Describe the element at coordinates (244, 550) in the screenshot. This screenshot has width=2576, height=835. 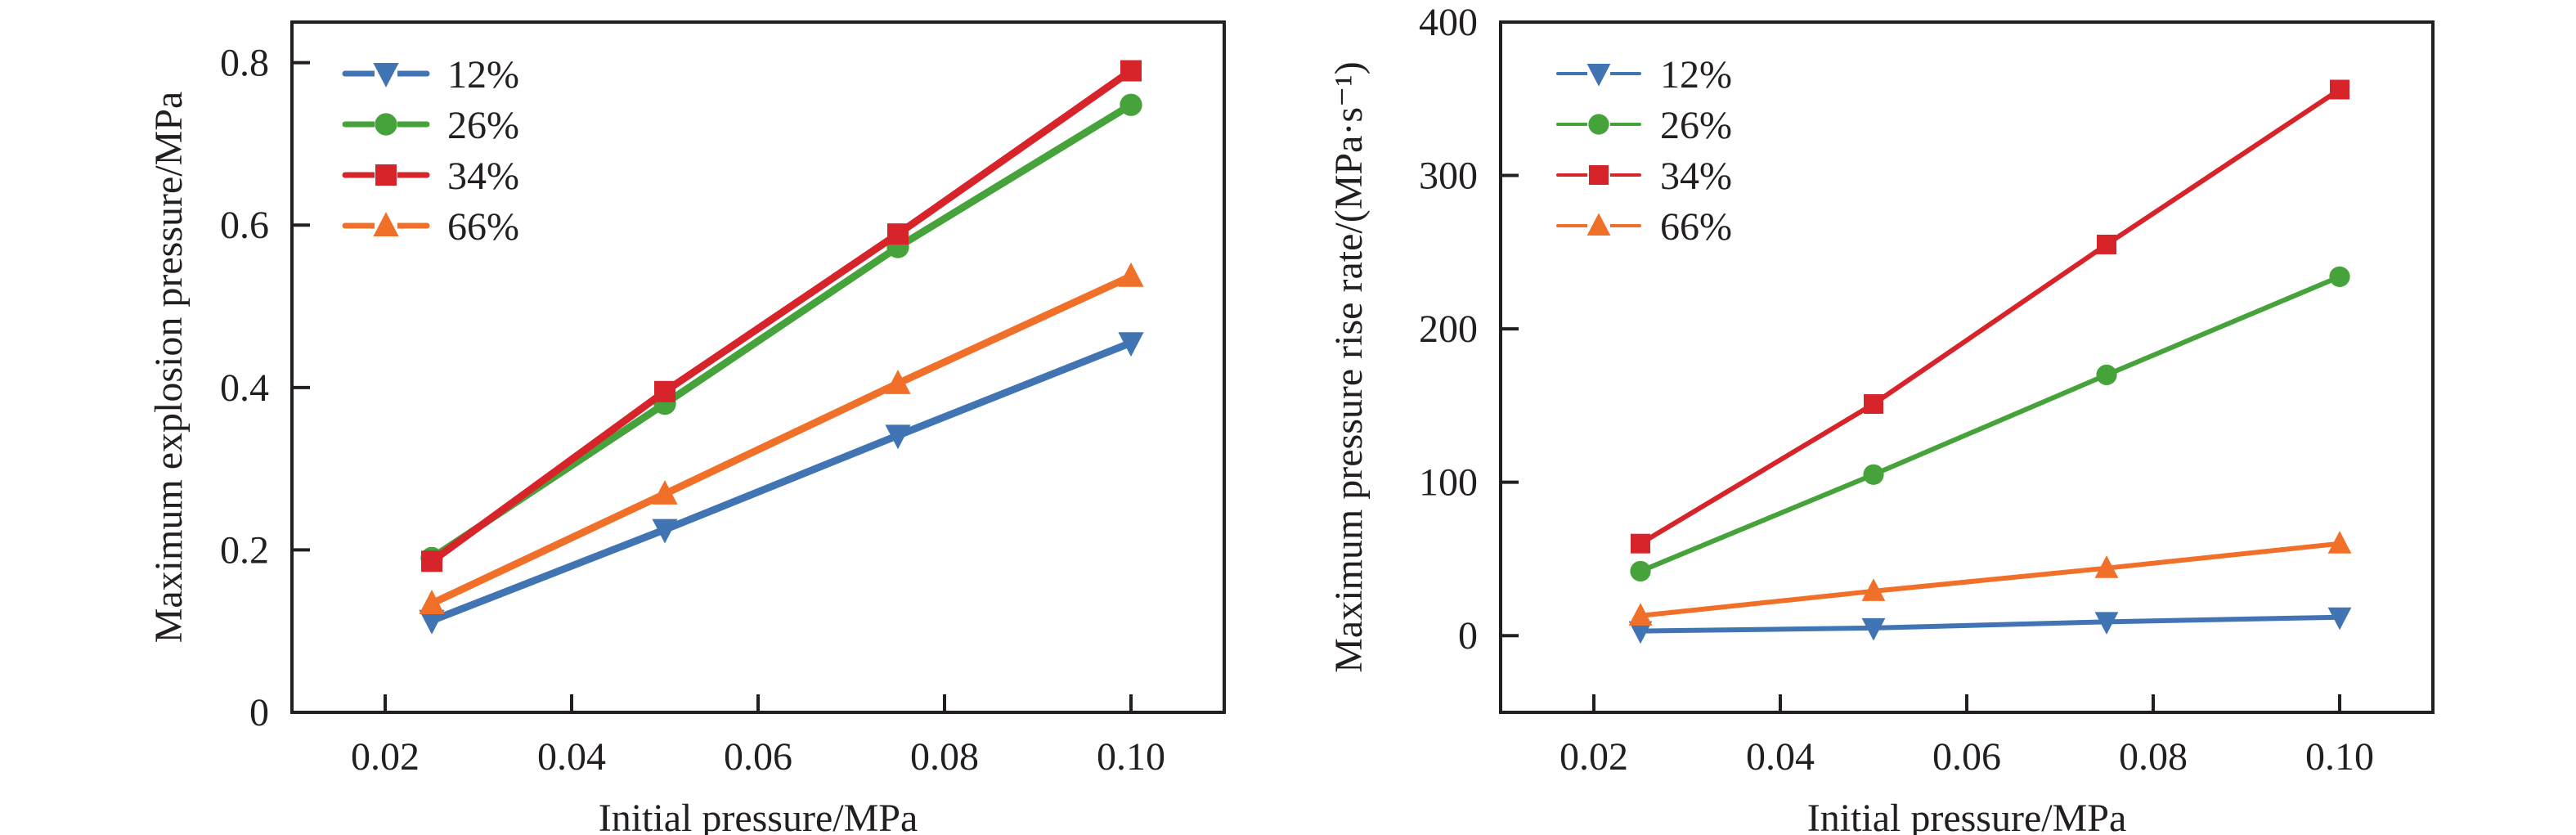
I see `y-tick-label: 0.2` at that location.